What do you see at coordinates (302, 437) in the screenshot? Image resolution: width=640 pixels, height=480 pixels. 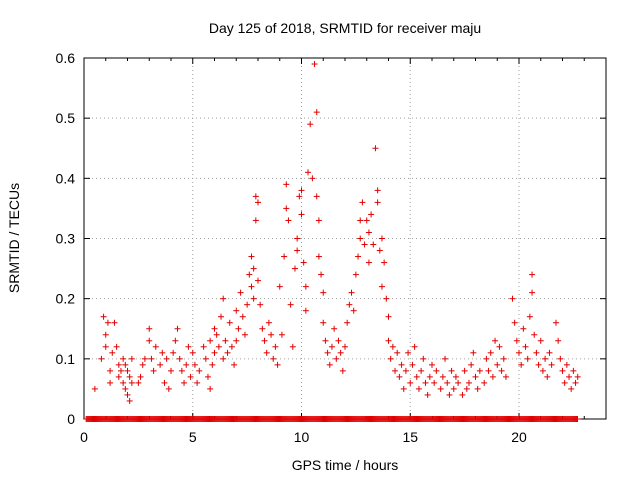 I see `x-tick-label: 10` at bounding box center [302, 437].